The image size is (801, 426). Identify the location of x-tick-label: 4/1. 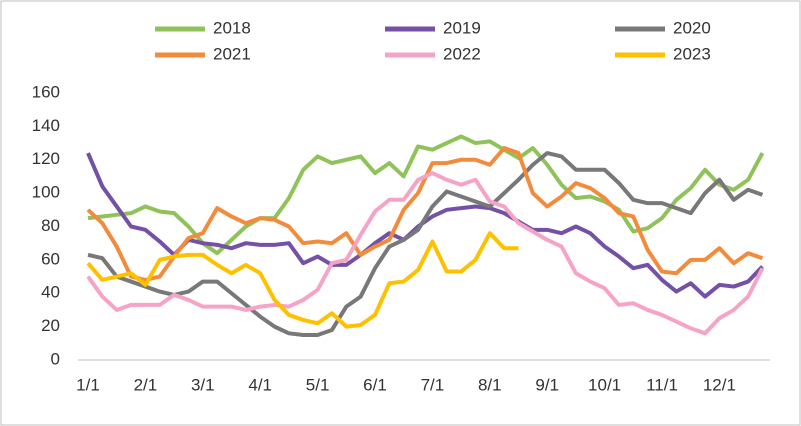
(260, 384).